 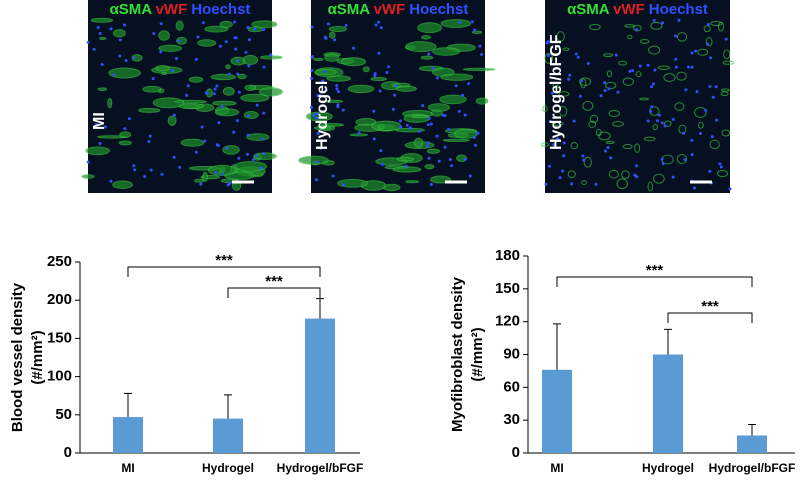 I want to click on bar, so click(x=320, y=385).